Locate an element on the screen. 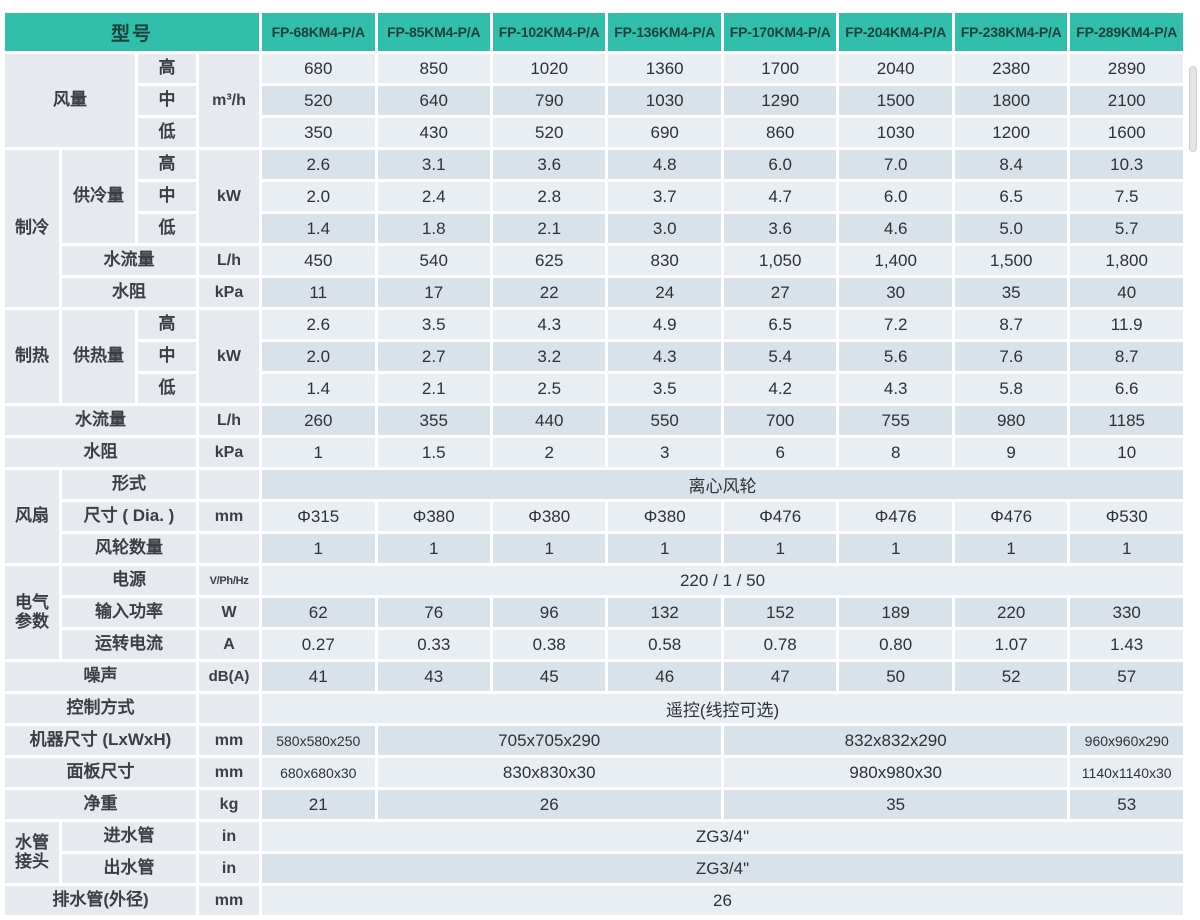  unit-cell: in is located at coordinates (229, 836).